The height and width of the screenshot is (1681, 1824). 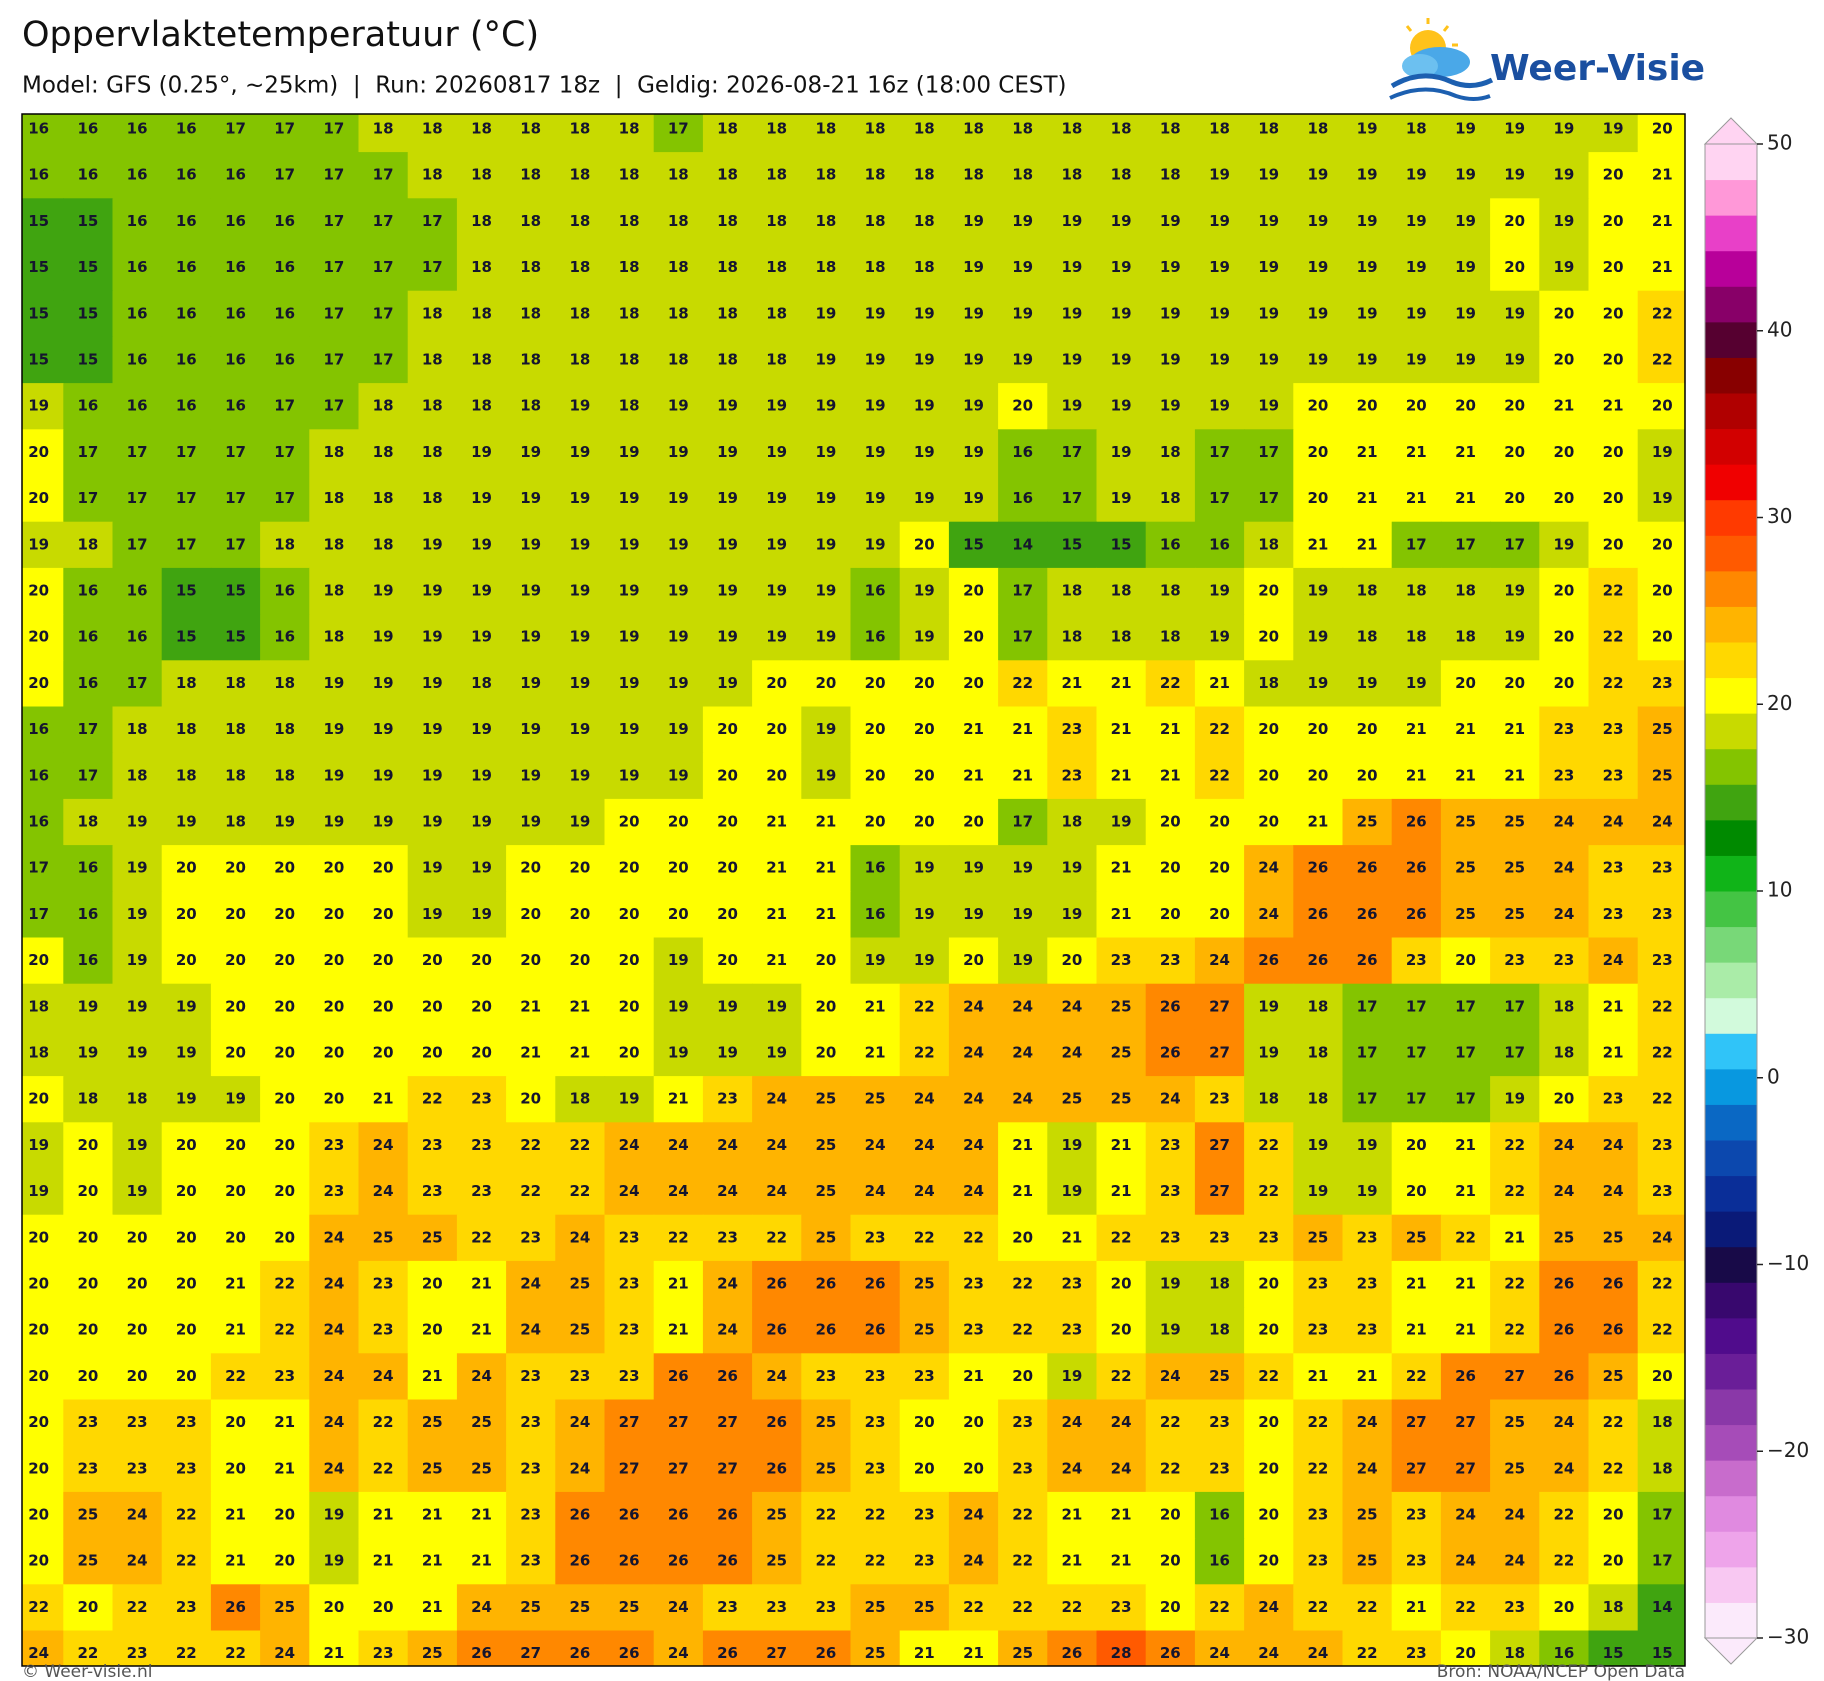 What do you see at coordinates (186, 637) in the screenshot?
I see `temperature-value: 15` at bounding box center [186, 637].